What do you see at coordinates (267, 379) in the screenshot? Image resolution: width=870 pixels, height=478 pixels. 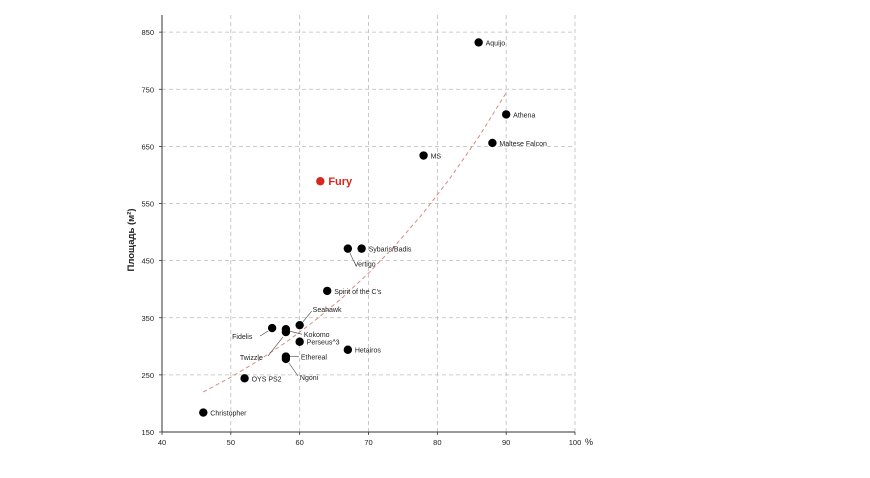 I see `point-label: OYS PS2` at bounding box center [267, 379].